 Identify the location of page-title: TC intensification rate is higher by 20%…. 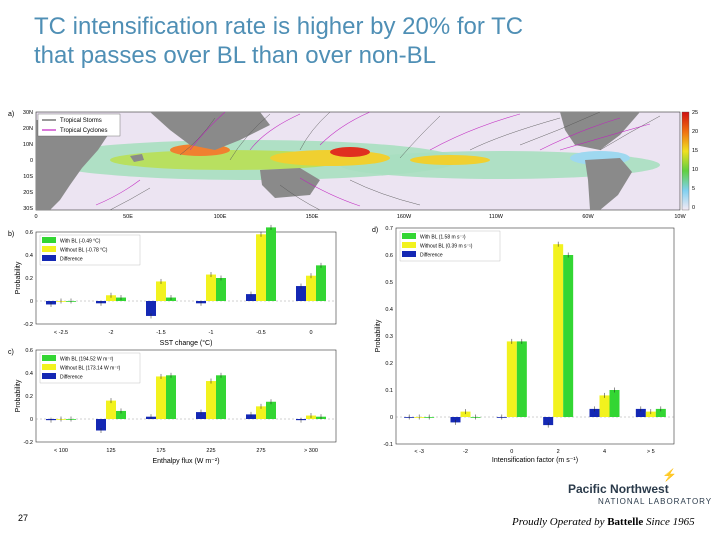
(364, 41).